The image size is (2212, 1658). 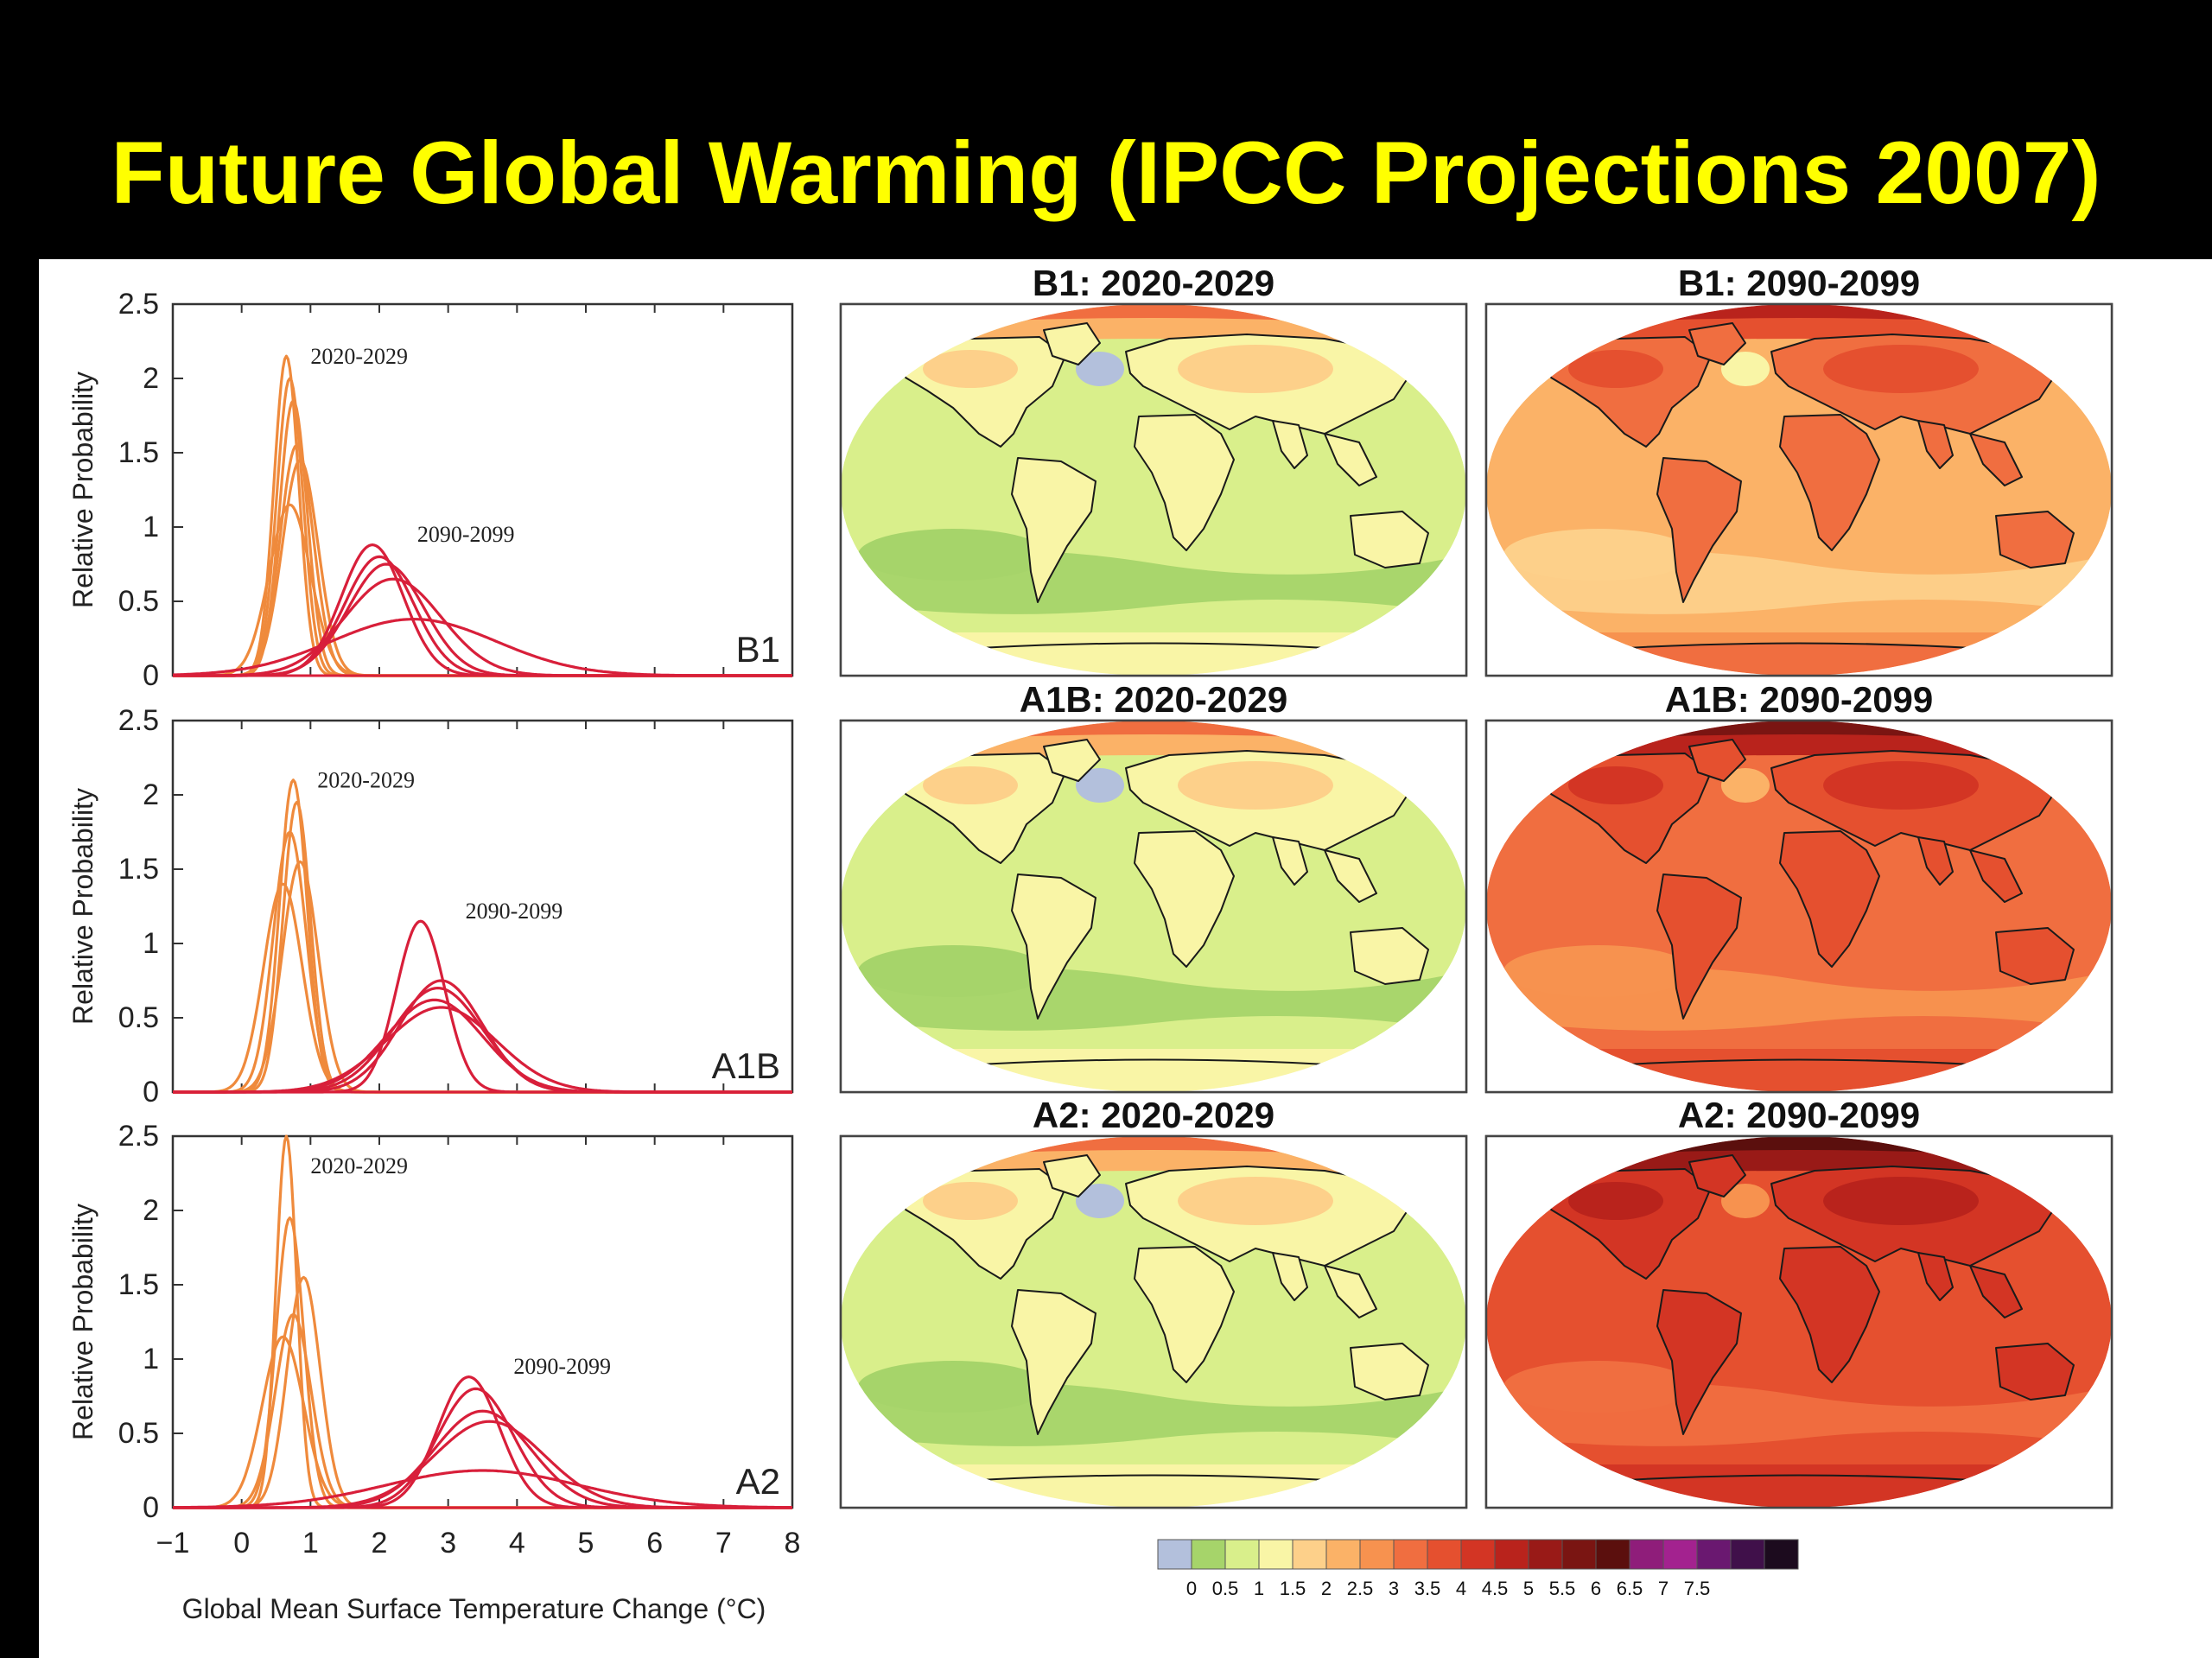 What do you see at coordinates (758, 1481) in the screenshot?
I see `scenario-label: A2` at bounding box center [758, 1481].